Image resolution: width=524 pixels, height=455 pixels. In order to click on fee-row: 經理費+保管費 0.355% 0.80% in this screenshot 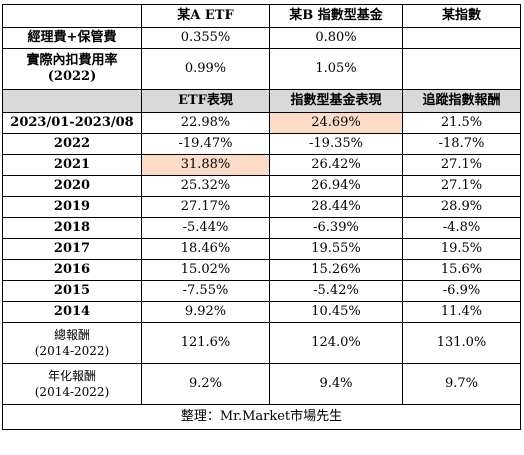, I will do `click(261, 38)`.